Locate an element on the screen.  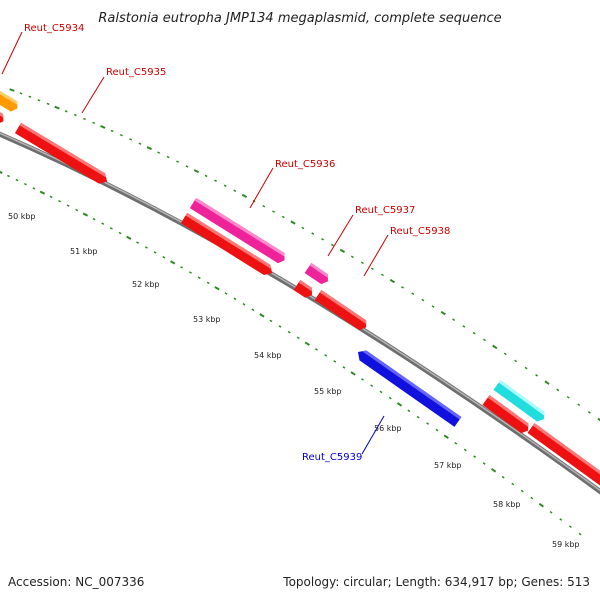
gene-label-reut-c5939: Reut_C5939 is located at coordinates (332, 457).